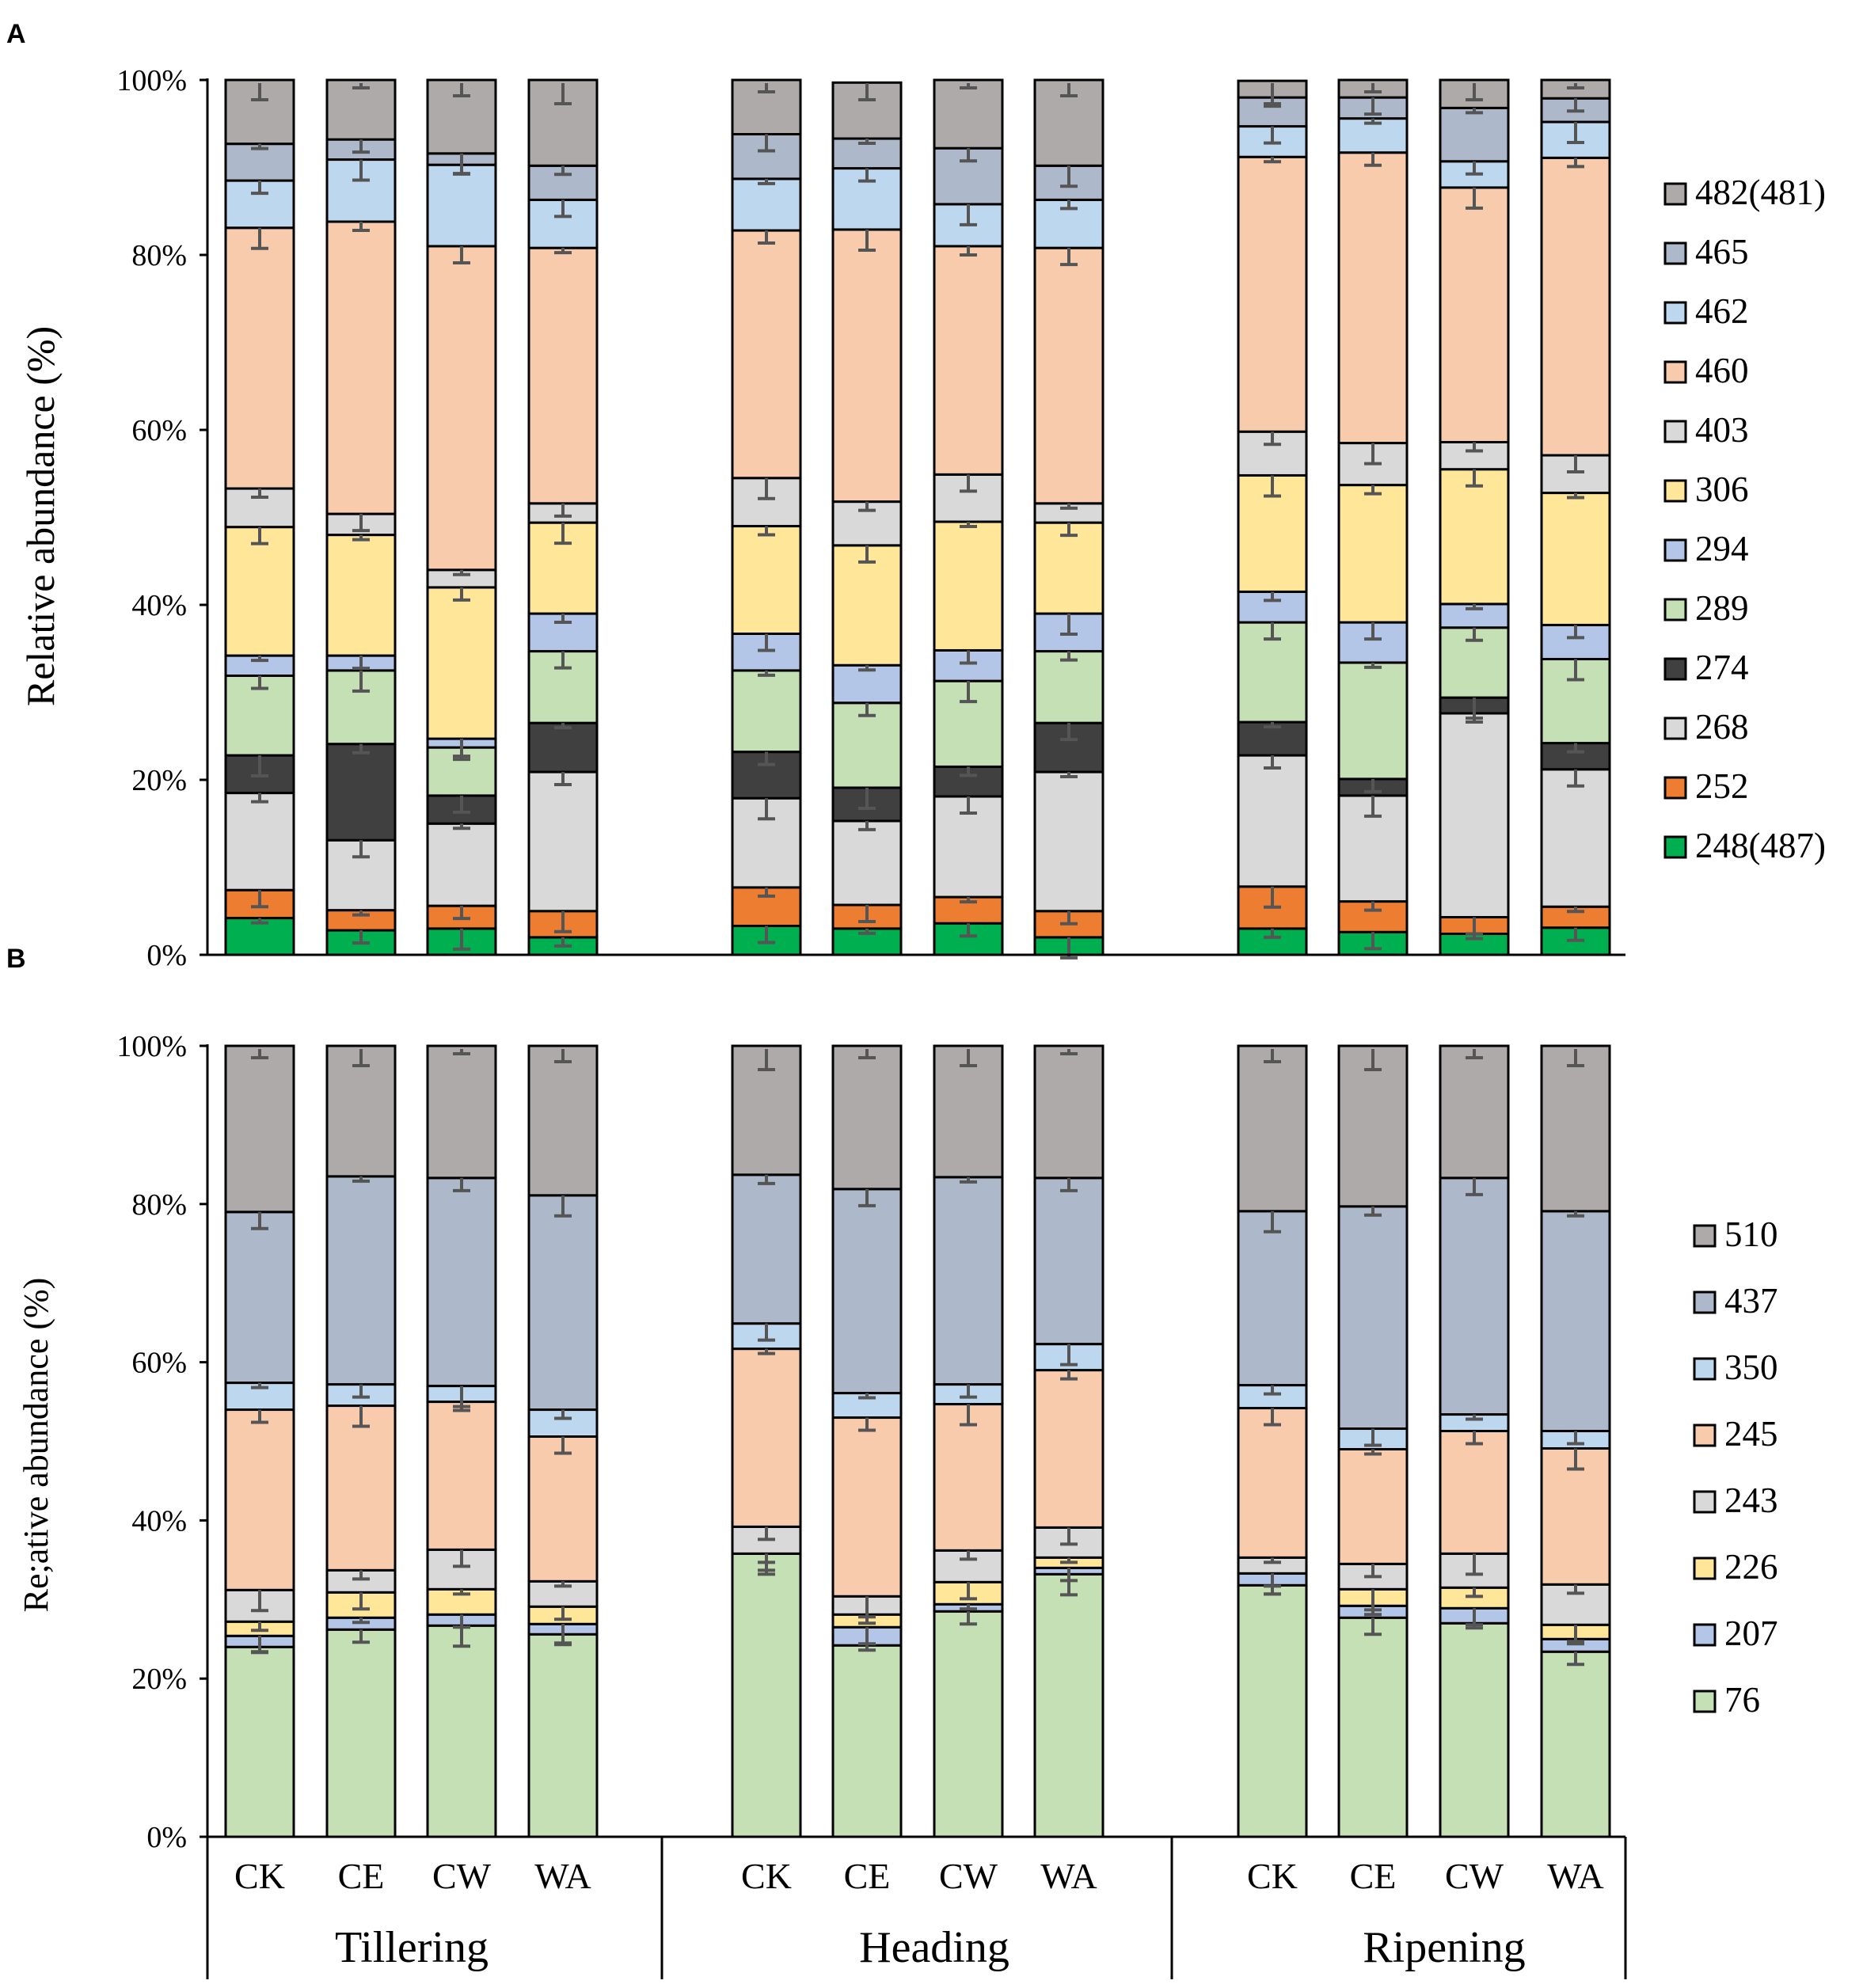 The height and width of the screenshot is (1988, 1863). I want to click on legend-label: 207, so click(1751, 1633).